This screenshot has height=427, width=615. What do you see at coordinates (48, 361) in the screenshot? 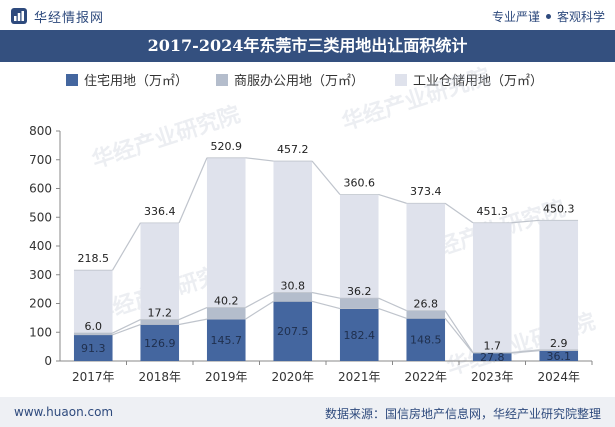
I see `y-tick-label: 0` at bounding box center [48, 361].